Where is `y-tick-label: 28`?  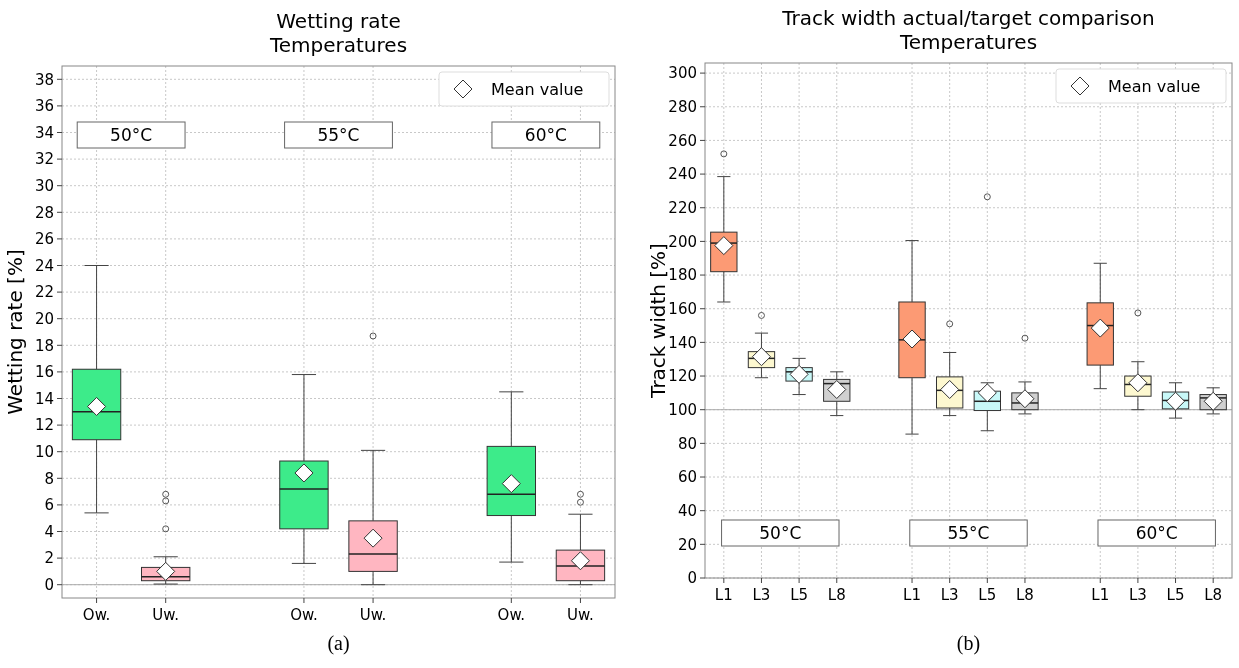
y-tick-label: 28 is located at coordinates (44, 212).